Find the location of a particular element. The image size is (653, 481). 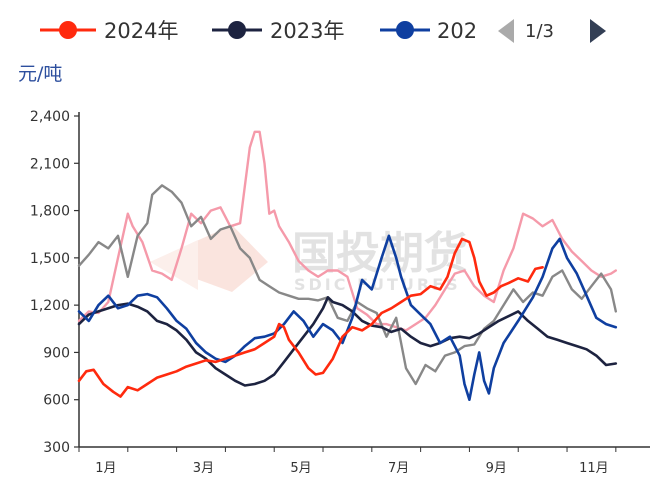

x-tick-label: 7月 is located at coordinates (398, 468).